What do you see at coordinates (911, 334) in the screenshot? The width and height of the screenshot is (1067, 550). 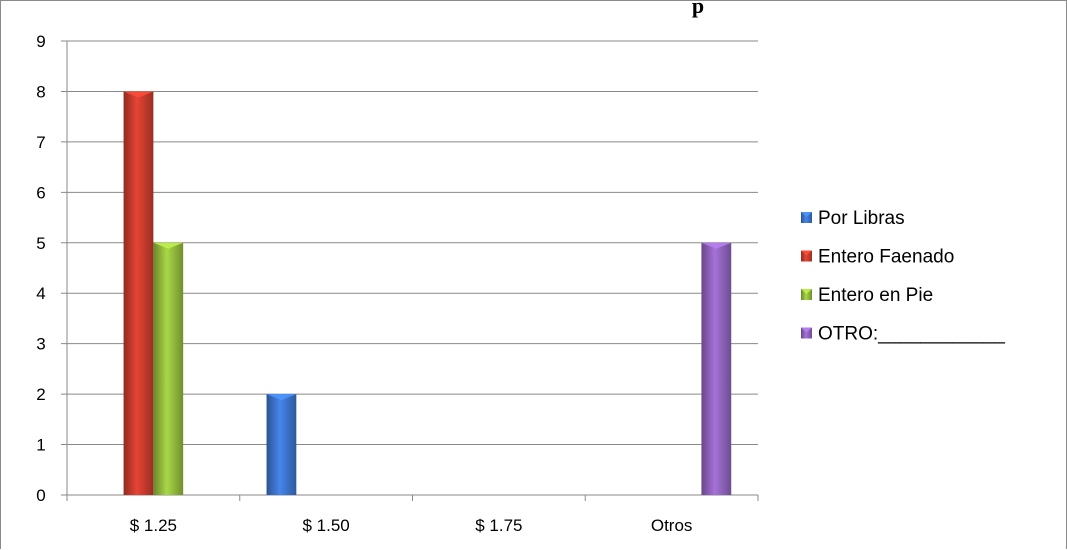 I see `legend-label: OTRO:____________` at bounding box center [911, 334].